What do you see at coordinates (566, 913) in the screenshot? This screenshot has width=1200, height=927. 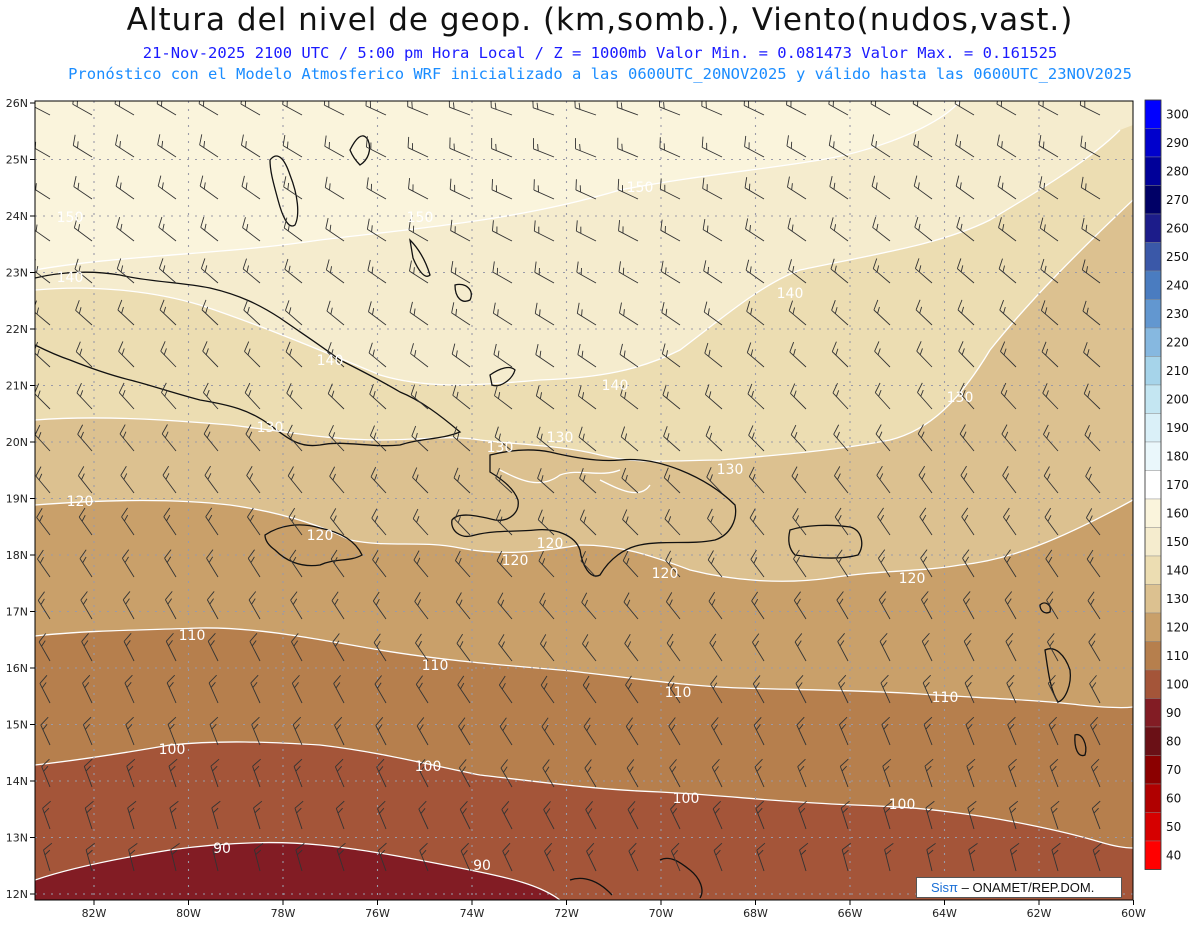 I see `lon-label: 72W` at bounding box center [566, 913].